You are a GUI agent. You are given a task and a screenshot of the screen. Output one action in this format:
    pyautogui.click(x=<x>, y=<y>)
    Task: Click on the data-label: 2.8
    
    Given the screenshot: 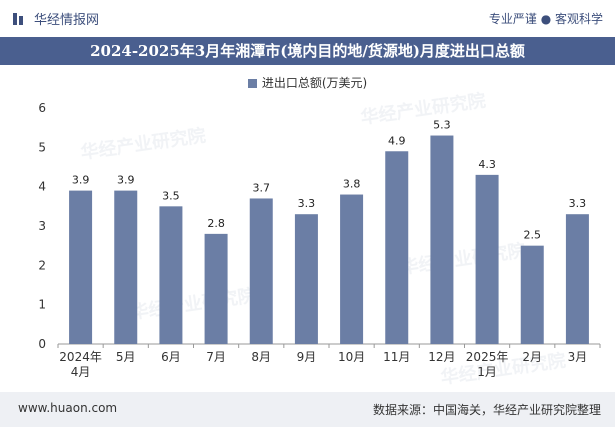 What is the action you would take?
    pyautogui.click(x=216, y=223)
    